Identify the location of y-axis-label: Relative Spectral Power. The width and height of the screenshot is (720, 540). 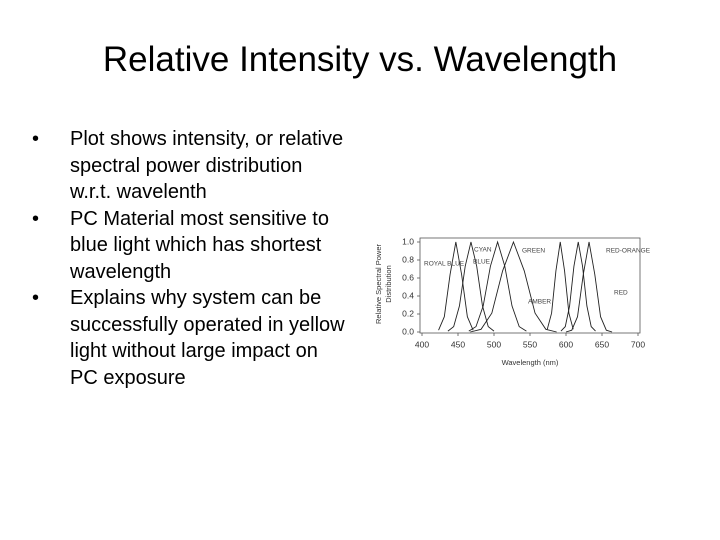
(378, 283).